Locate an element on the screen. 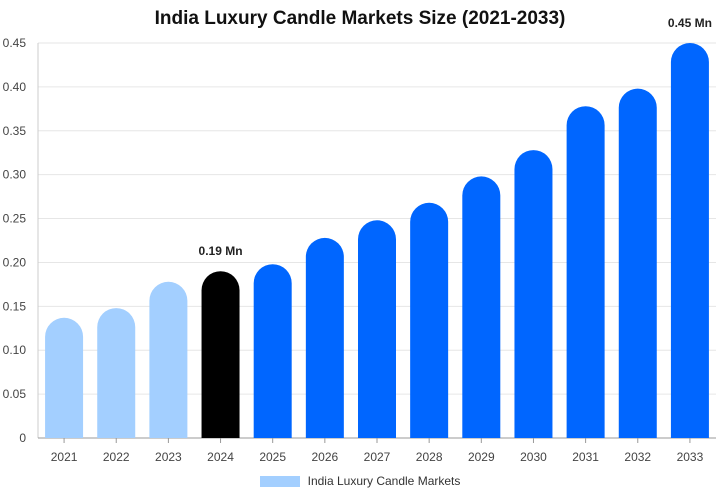 The image size is (720, 500). x-tick-label: 2030 is located at coordinates (533, 457).